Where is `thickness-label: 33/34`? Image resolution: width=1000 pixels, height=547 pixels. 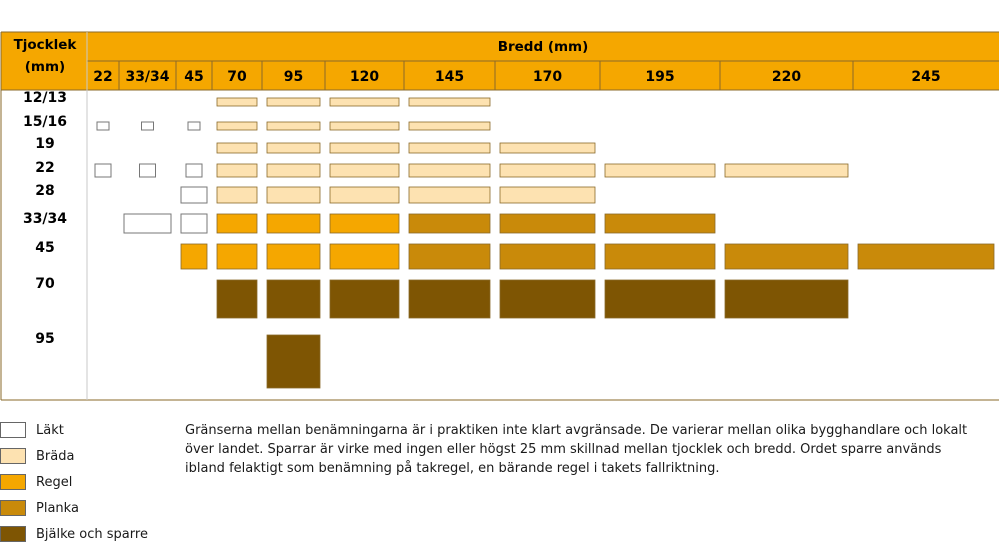
thickness-label: 33/34 is located at coordinates (45, 219).